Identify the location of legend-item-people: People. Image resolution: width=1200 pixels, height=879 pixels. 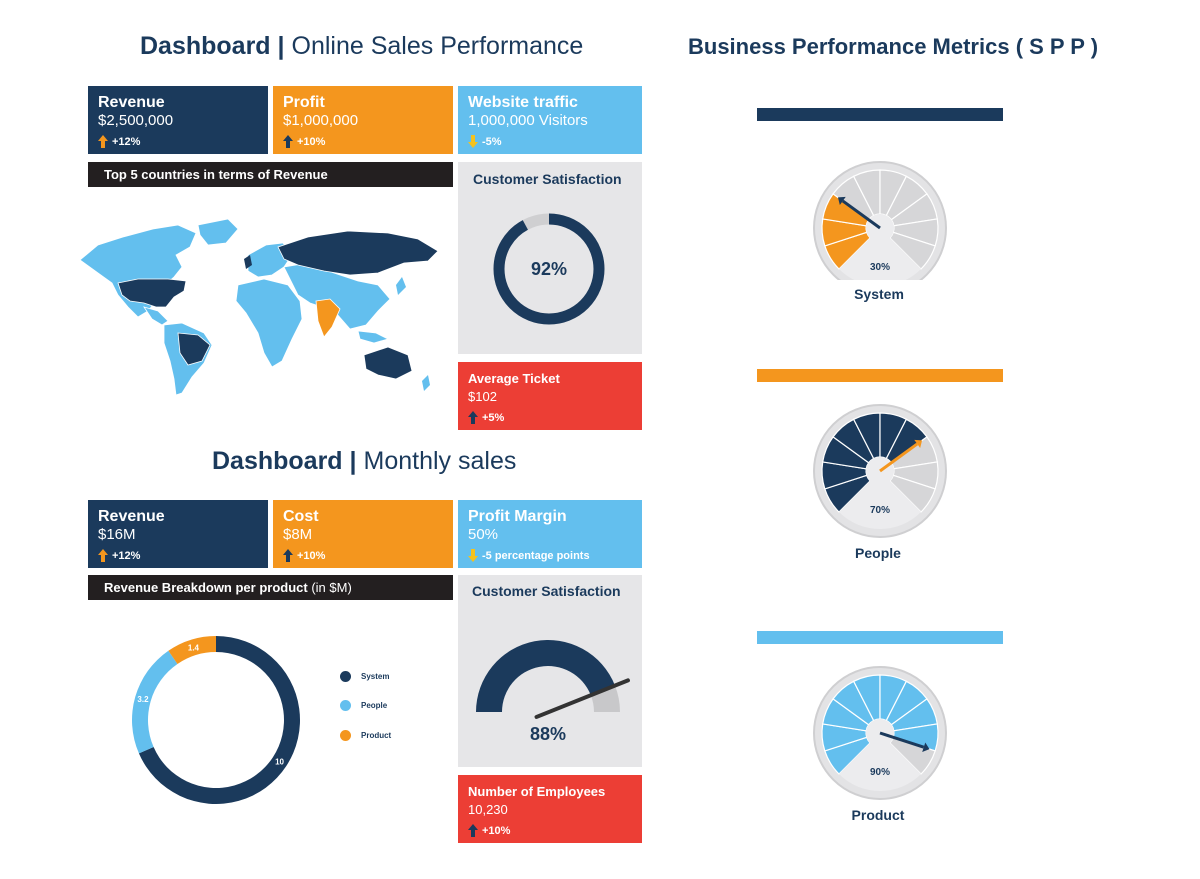
(363, 705).